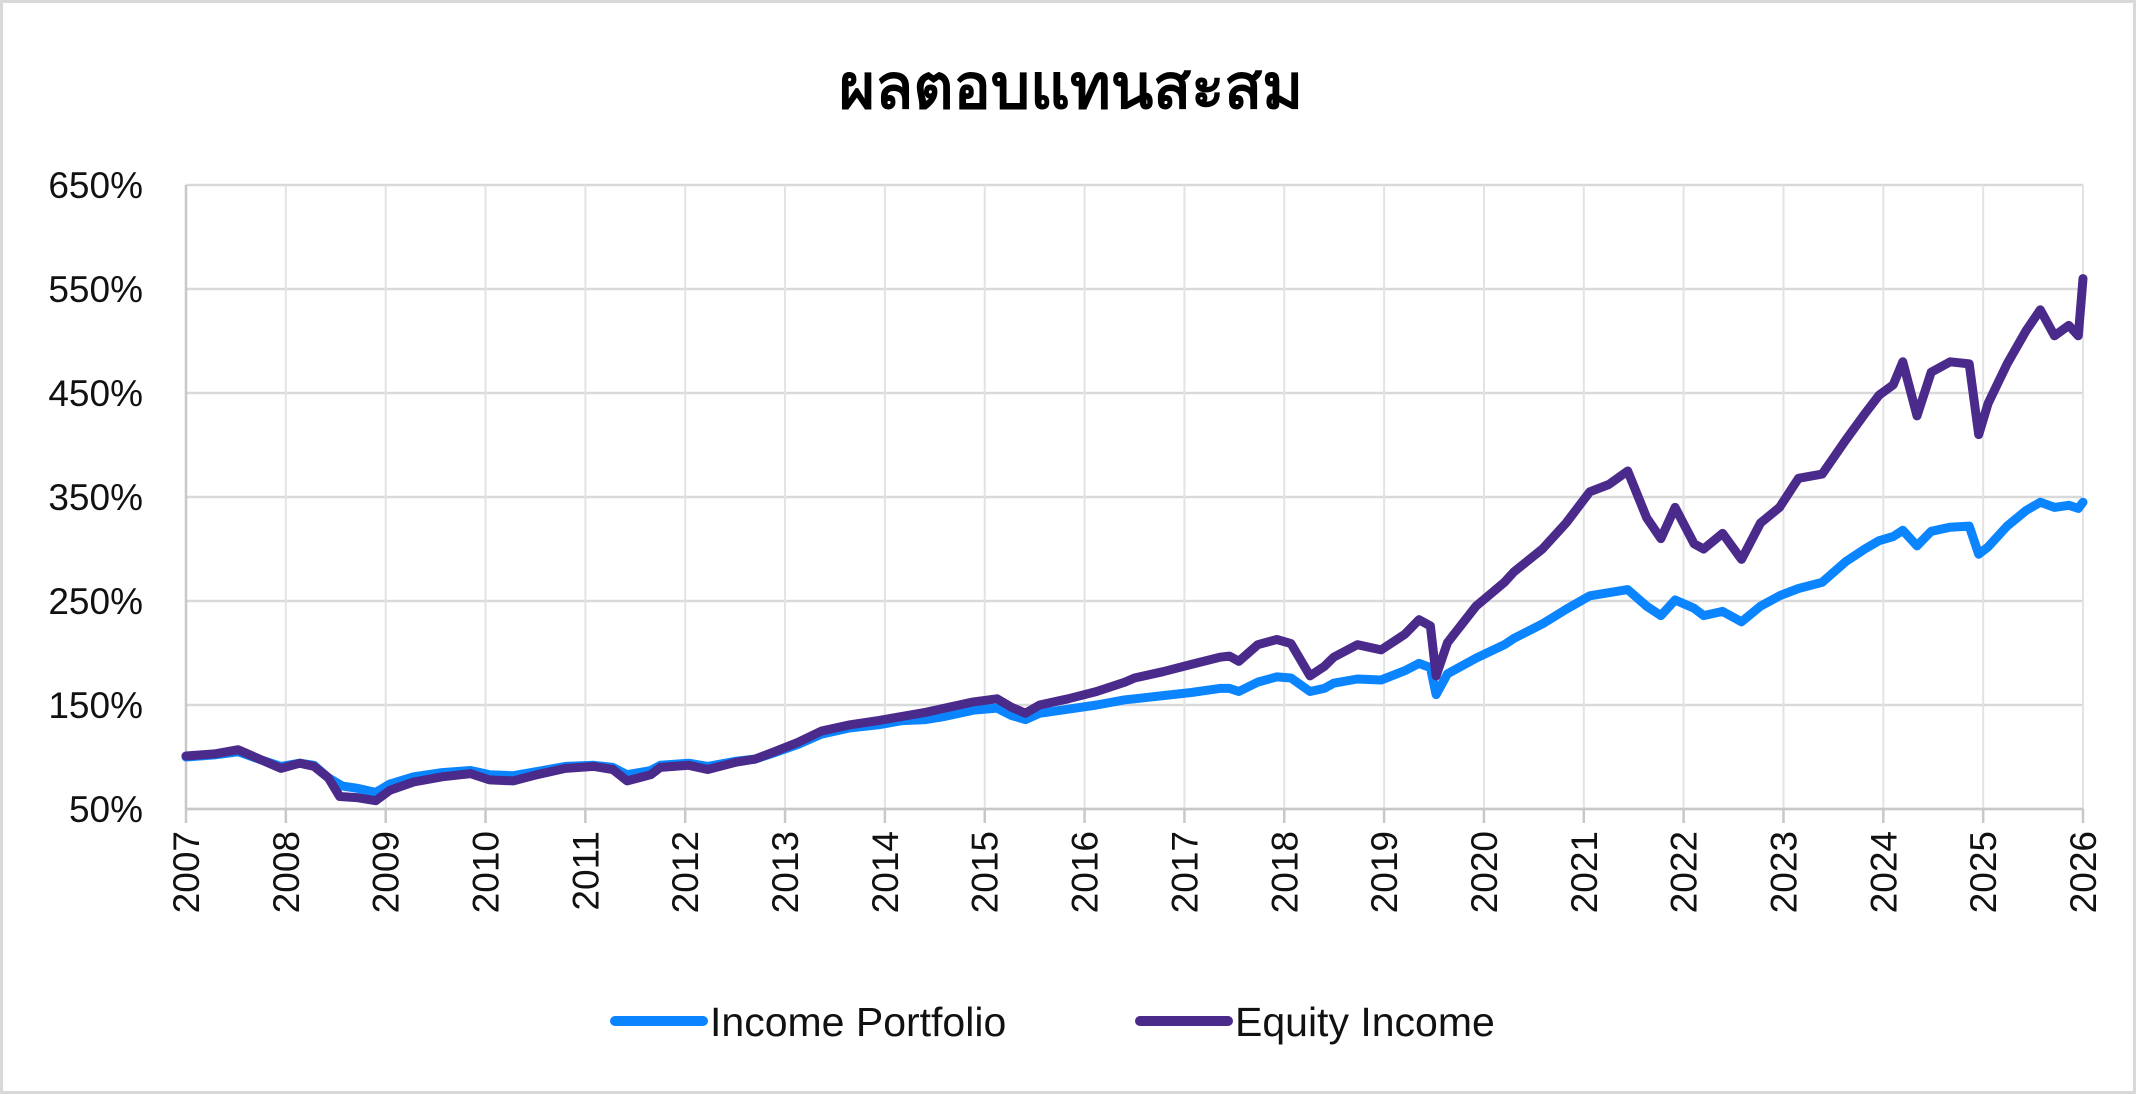 The image size is (2136, 1094). I want to click on x-tick-label: 2019, so click(1384, 872).